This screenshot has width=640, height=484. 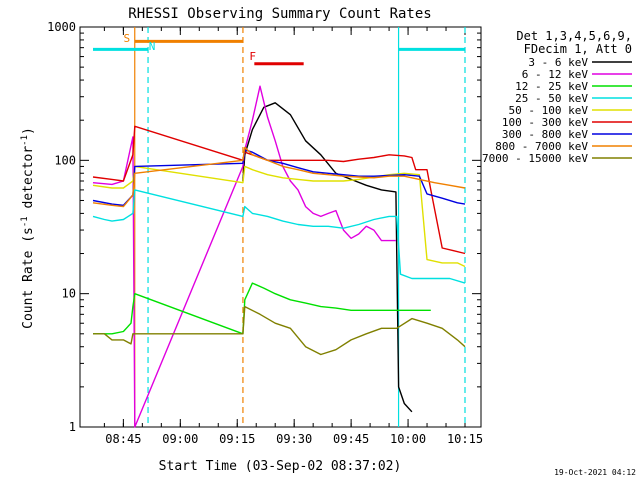 I want to click on y-axis-label: Count Rate (s-1 detector-1), so click(x=28, y=228).